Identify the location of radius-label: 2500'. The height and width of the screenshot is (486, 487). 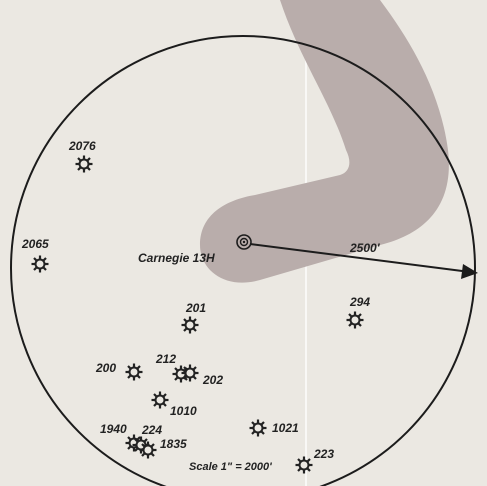
(365, 248).